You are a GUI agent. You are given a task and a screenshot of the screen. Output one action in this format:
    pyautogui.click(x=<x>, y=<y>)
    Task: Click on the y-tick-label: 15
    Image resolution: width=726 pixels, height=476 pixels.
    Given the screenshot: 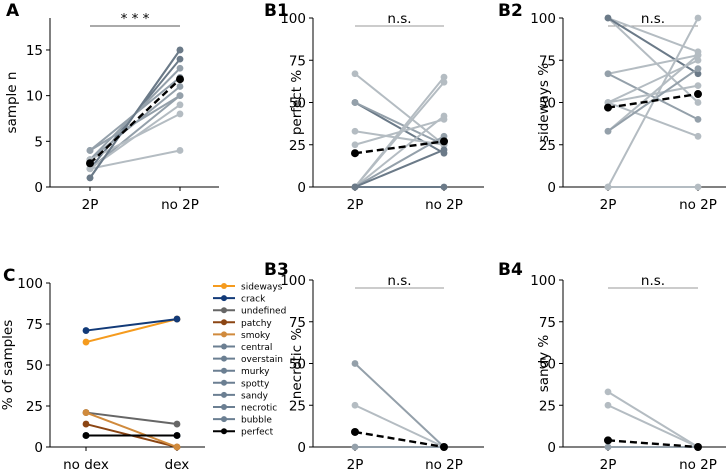 What is the action you would take?
    pyautogui.click(x=34, y=51)
    